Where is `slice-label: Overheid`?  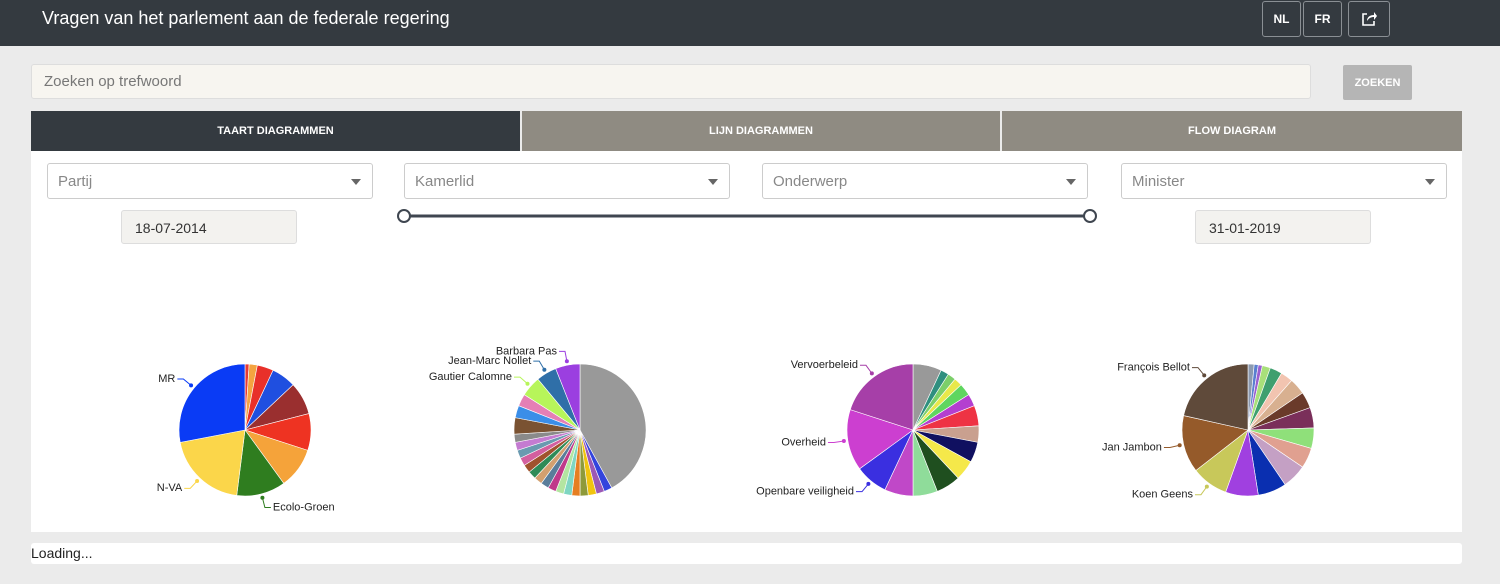 slice-label: Overheid is located at coordinates (803, 442).